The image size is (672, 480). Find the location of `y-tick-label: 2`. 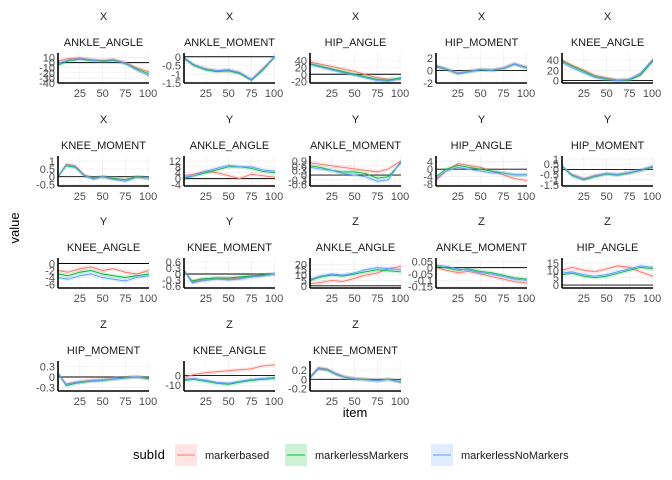

y-tick-label: 2 is located at coordinates (430, 59).